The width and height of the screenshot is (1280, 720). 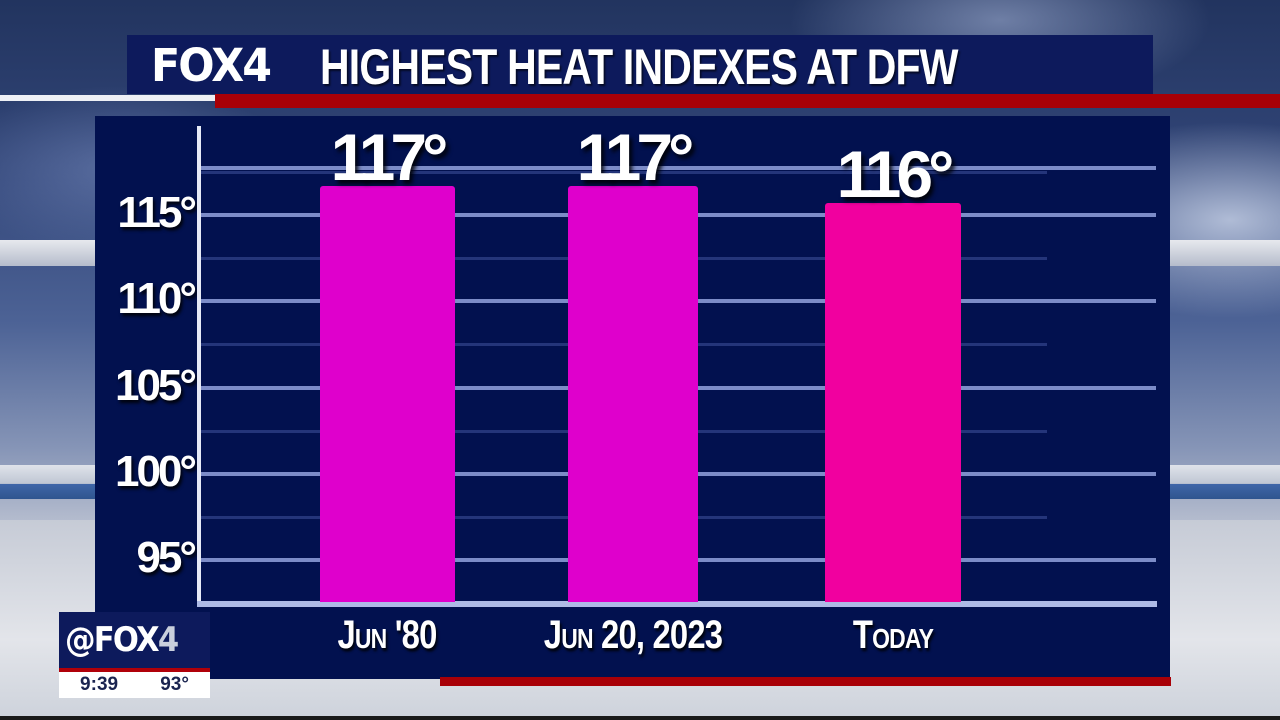 What do you see at coordinates (805, 681) in the screenshot?
I see `panel-red-stripe` at bounding box center [805, 681].